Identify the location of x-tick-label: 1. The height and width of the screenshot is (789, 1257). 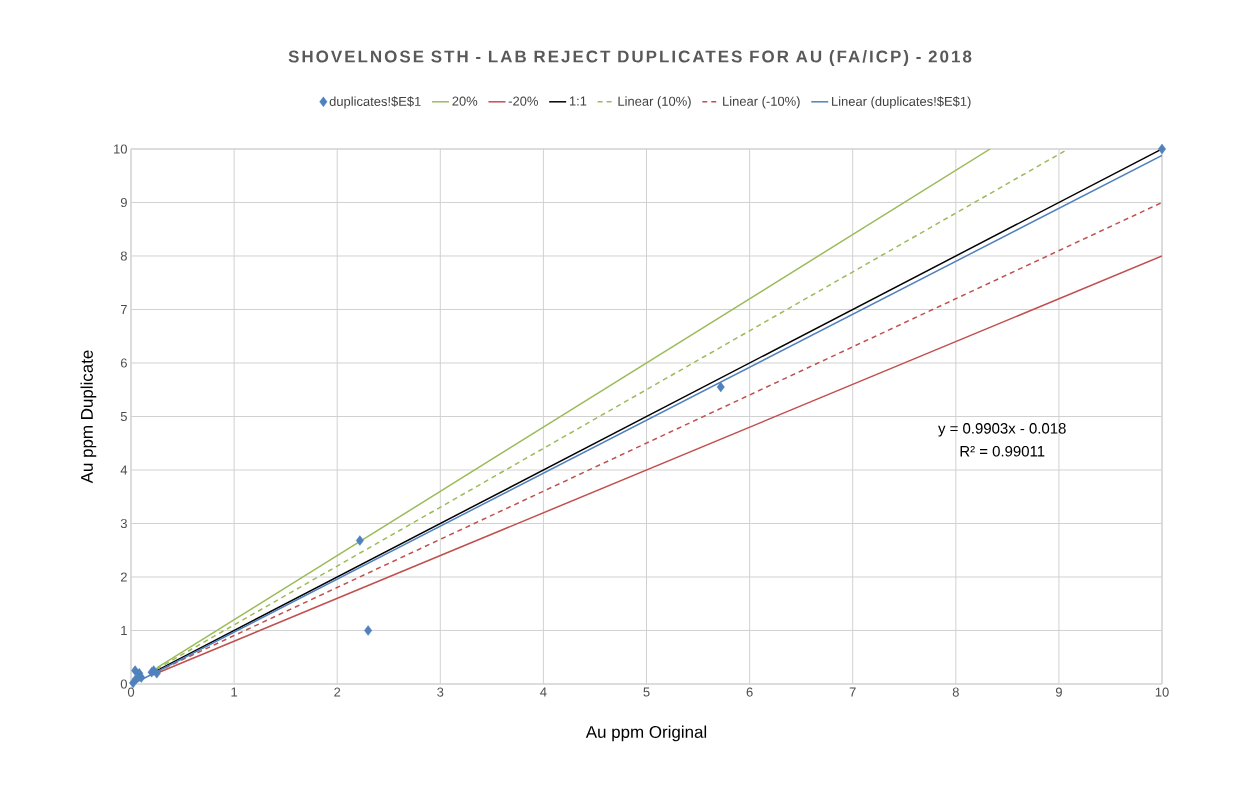
(234, 692).